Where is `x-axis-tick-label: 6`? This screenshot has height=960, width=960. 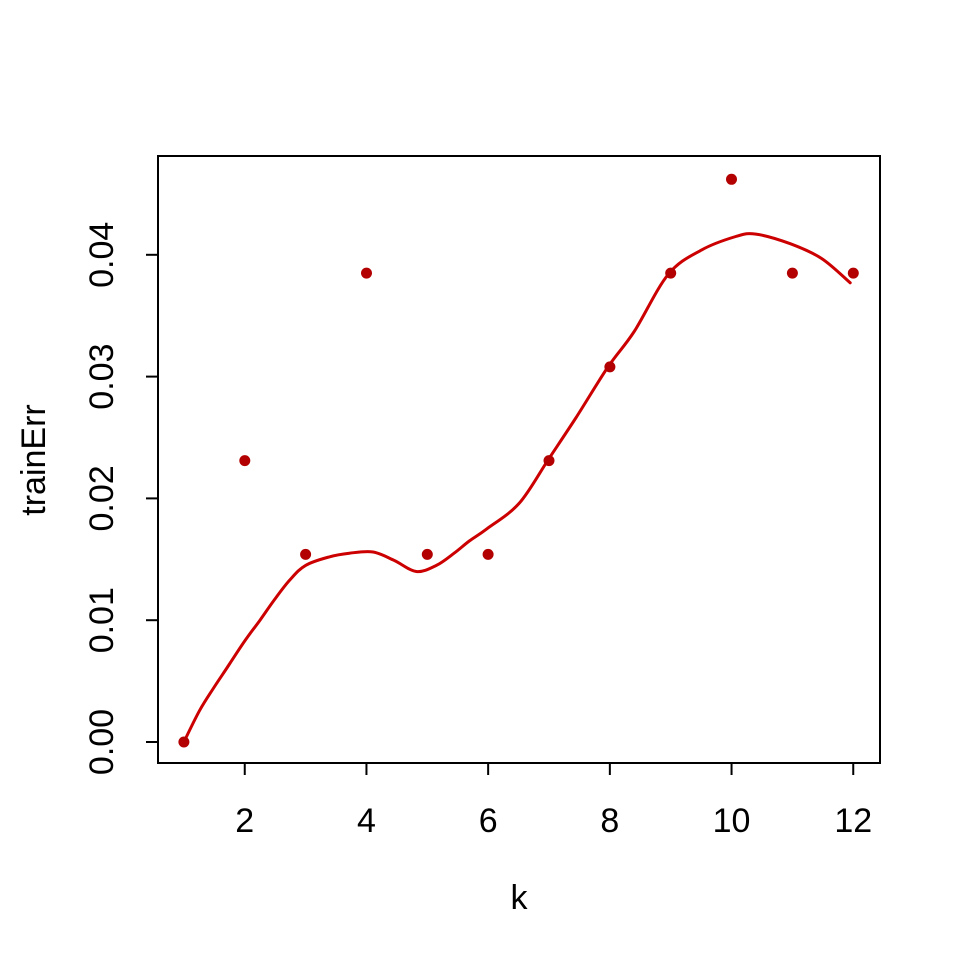 x-axis-tick-label: 6 is located at coordinates (488, 821).